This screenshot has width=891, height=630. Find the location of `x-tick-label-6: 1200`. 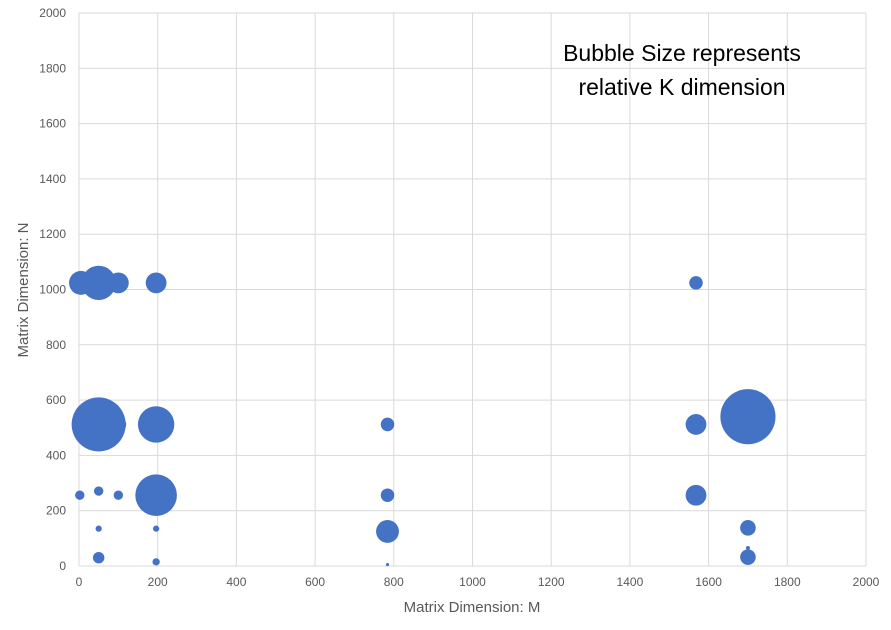

x-tick-label-6: 1200 is located at coordinates (551, 582).